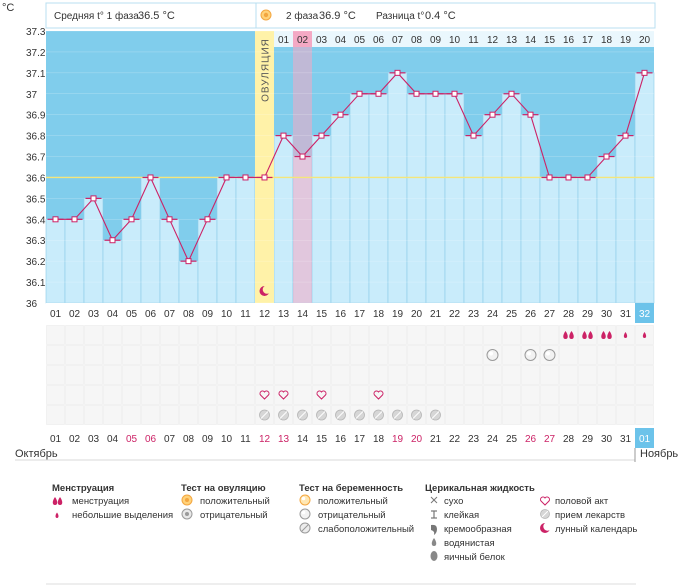 The height and width of the screenshot is (587, 693). Describe the element at coordinates (189, 439) in the screenshot. I see `date-label: 08` at that location.